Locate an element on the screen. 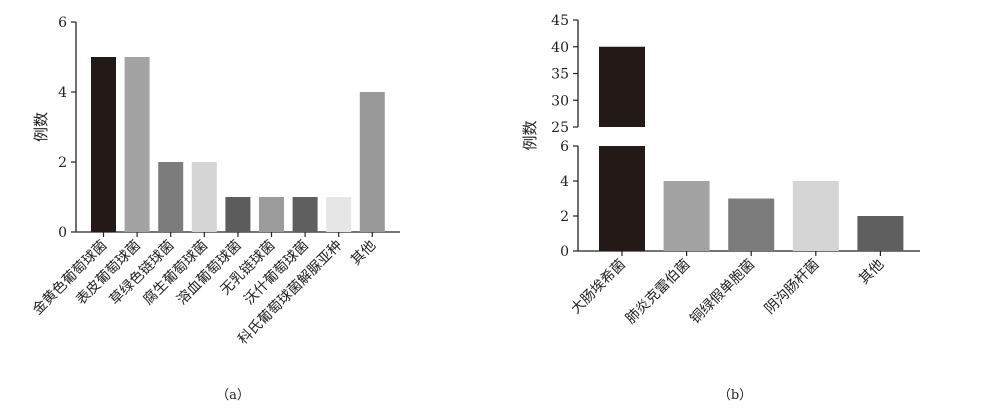 Image resolution: width=1000 pixels, height=411 pixels. y-tick-label-upper: 25 is located at coordinates (560, 128).